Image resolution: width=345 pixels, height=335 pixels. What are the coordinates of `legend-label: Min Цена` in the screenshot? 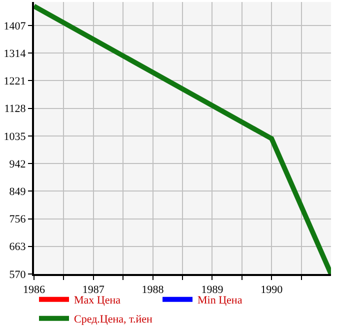 It's located at (220, 300).